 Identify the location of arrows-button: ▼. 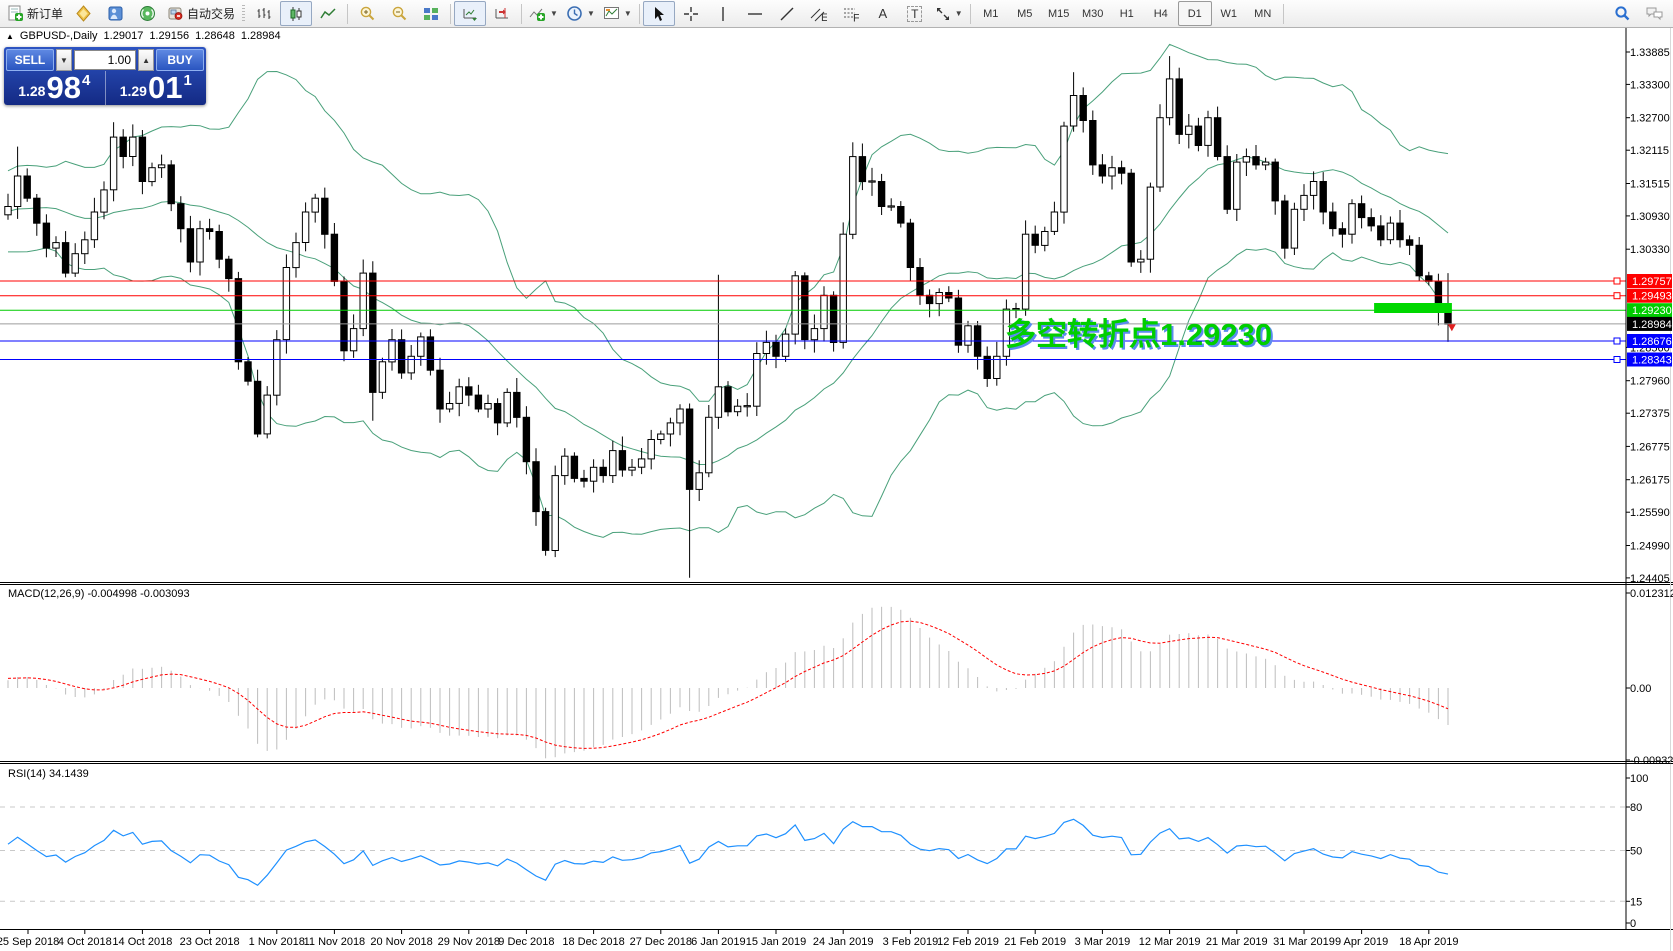
(949, 13).